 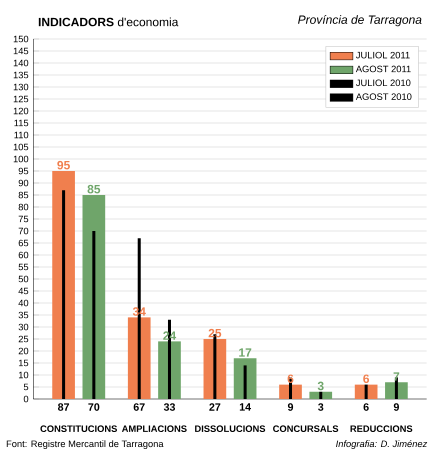 I want to click on data-label: 25, so click(x=215, y=333).